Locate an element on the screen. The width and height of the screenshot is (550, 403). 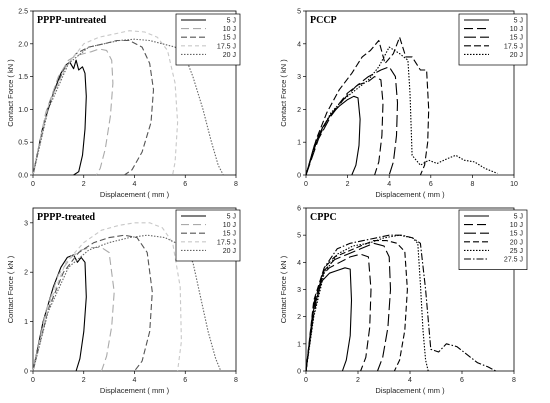
chart-title: PCCP is located at coordinates (323, 20).